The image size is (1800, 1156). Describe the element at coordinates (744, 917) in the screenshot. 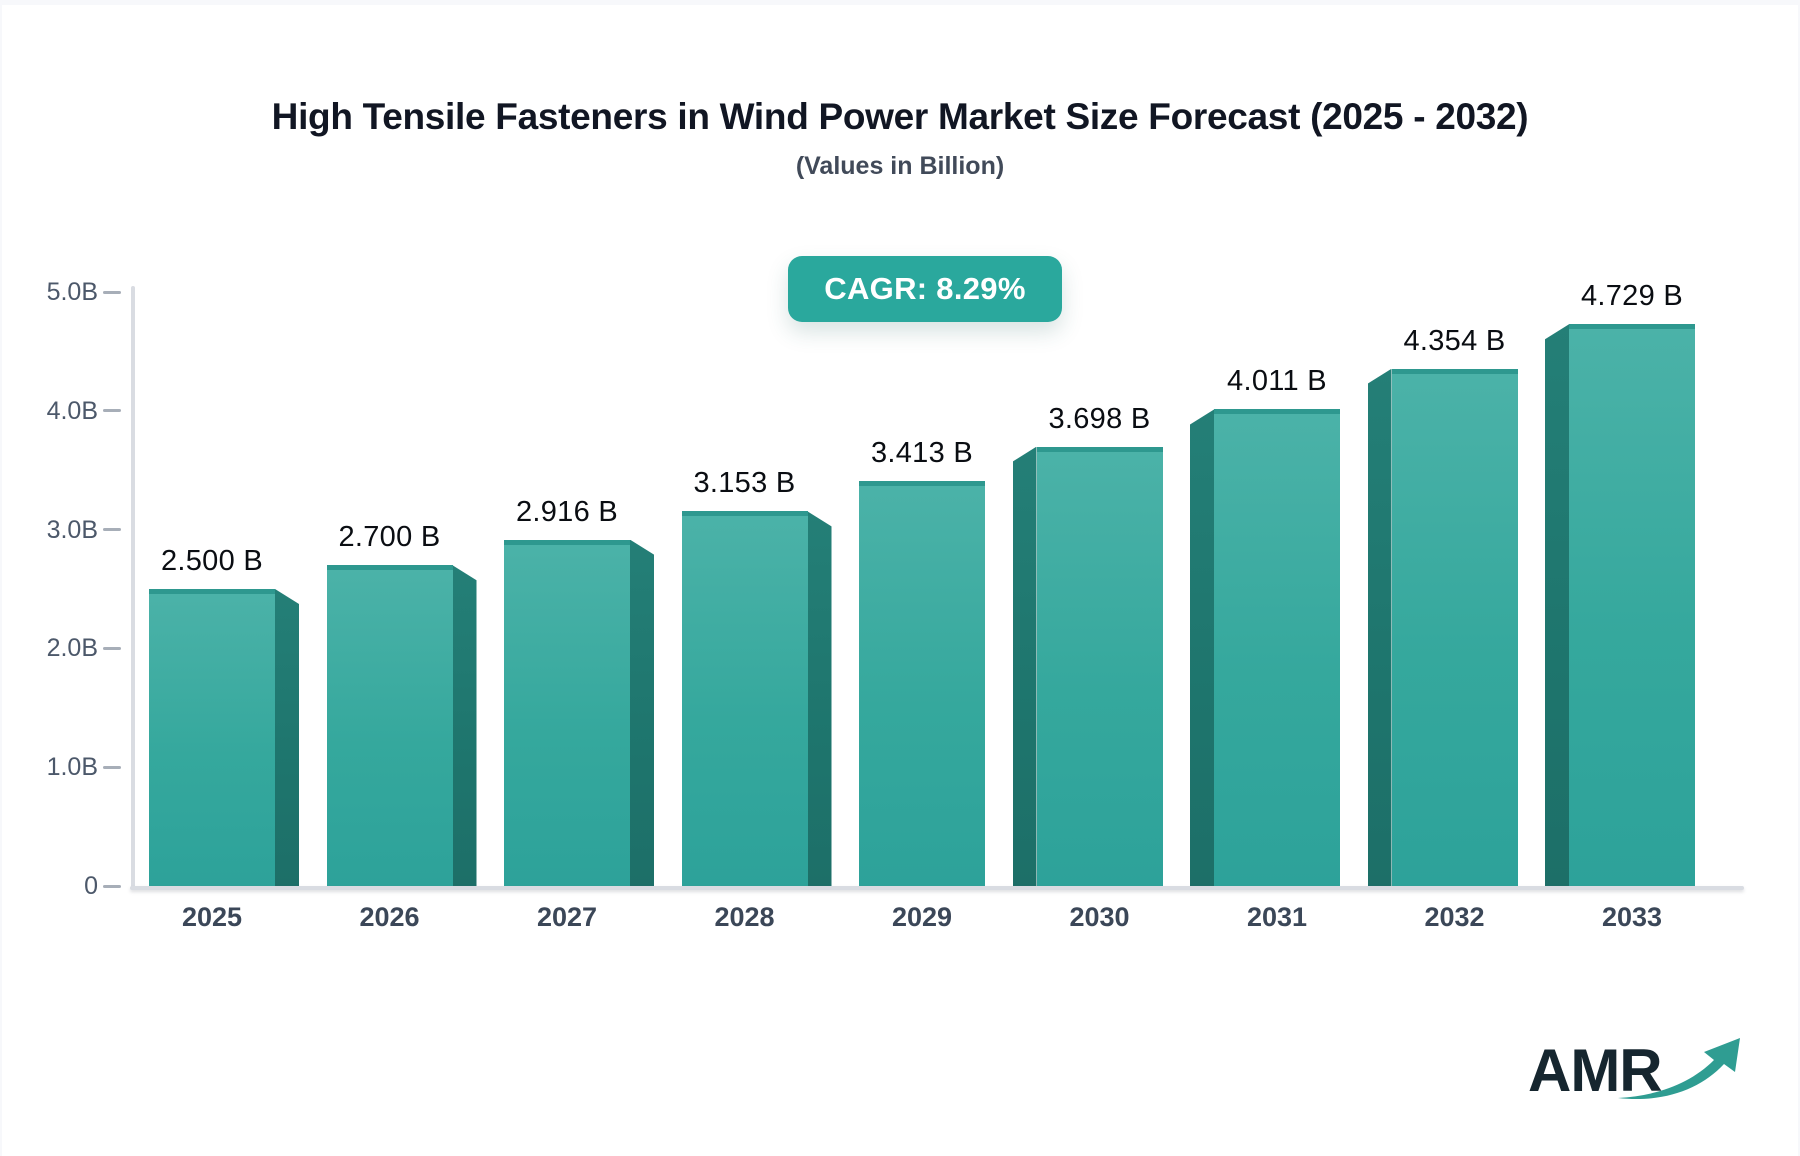

I see `x-axis-label: 2028` at that location.